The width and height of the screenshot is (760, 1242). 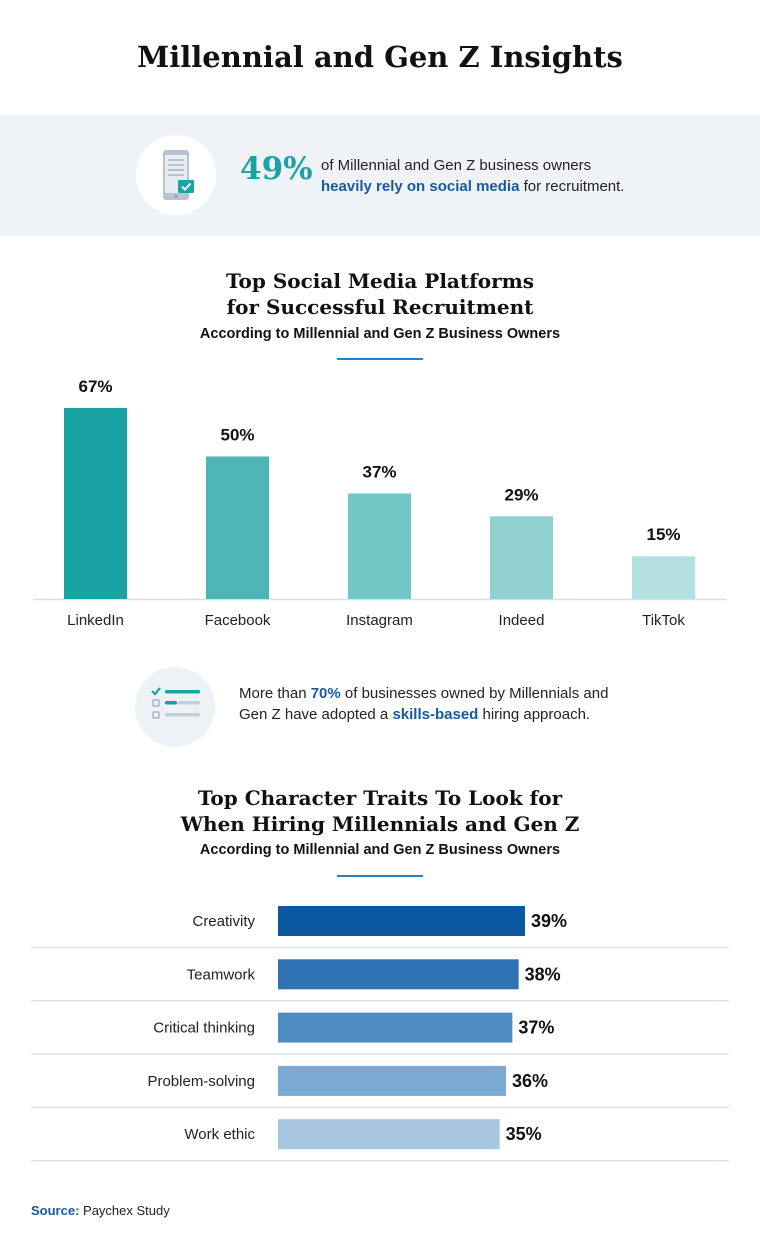 I want to click on trait-label: Teamwork, so click(x=221, y=974).